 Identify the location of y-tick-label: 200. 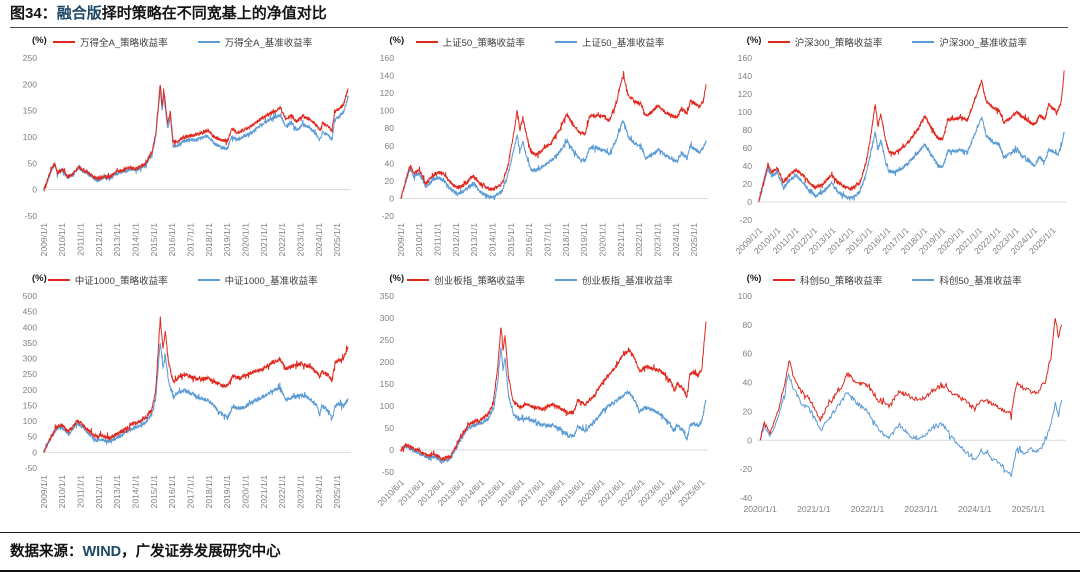
(30, 84).